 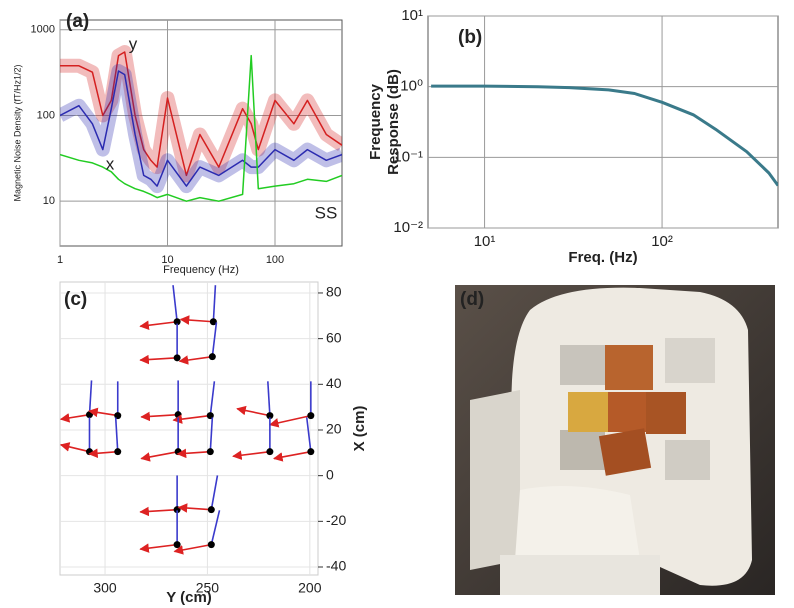 What do you see at coordinates (330, 474) in the screenshot?
I see `y-tick-label: 0` at bounding box center [330, 474].